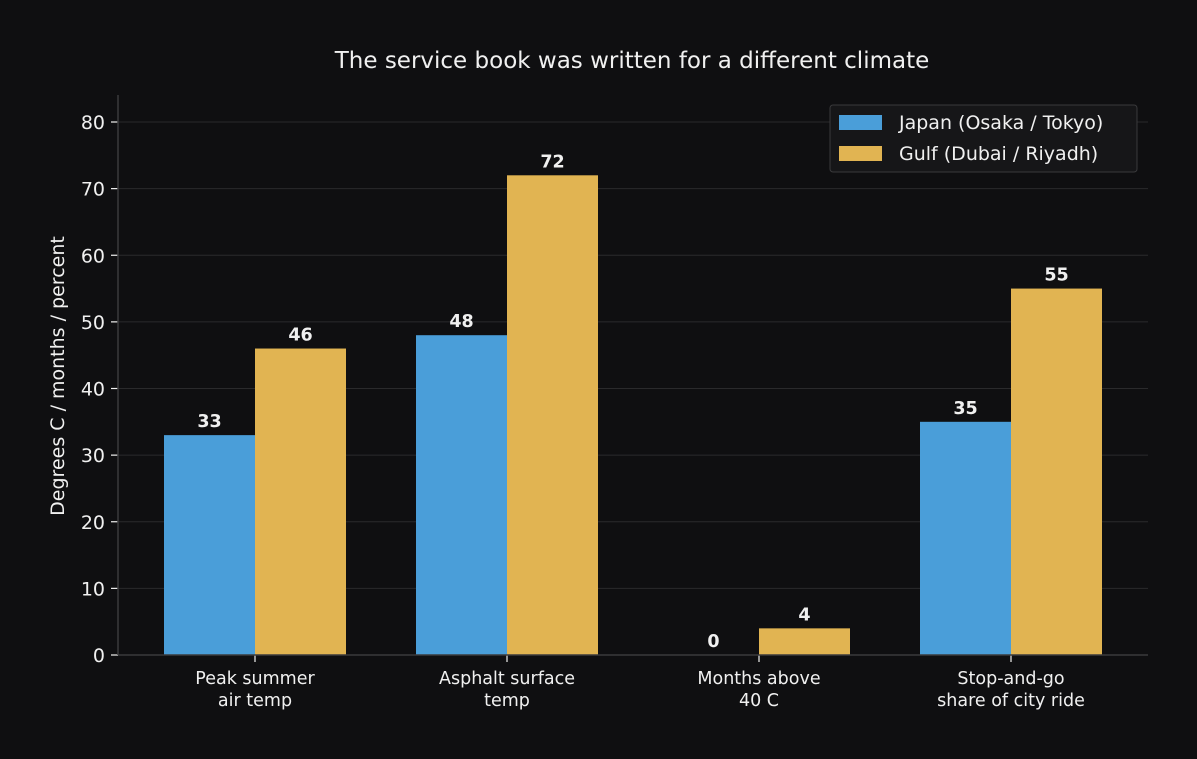  I want to click on data-label: 35, so click(965, 409).